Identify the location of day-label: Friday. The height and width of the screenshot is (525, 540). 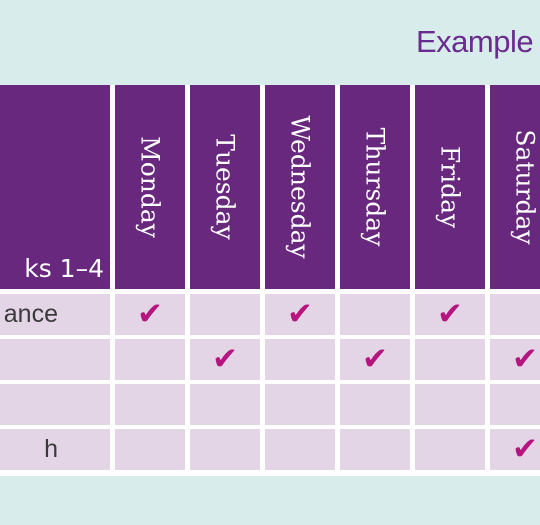
(450, 187).